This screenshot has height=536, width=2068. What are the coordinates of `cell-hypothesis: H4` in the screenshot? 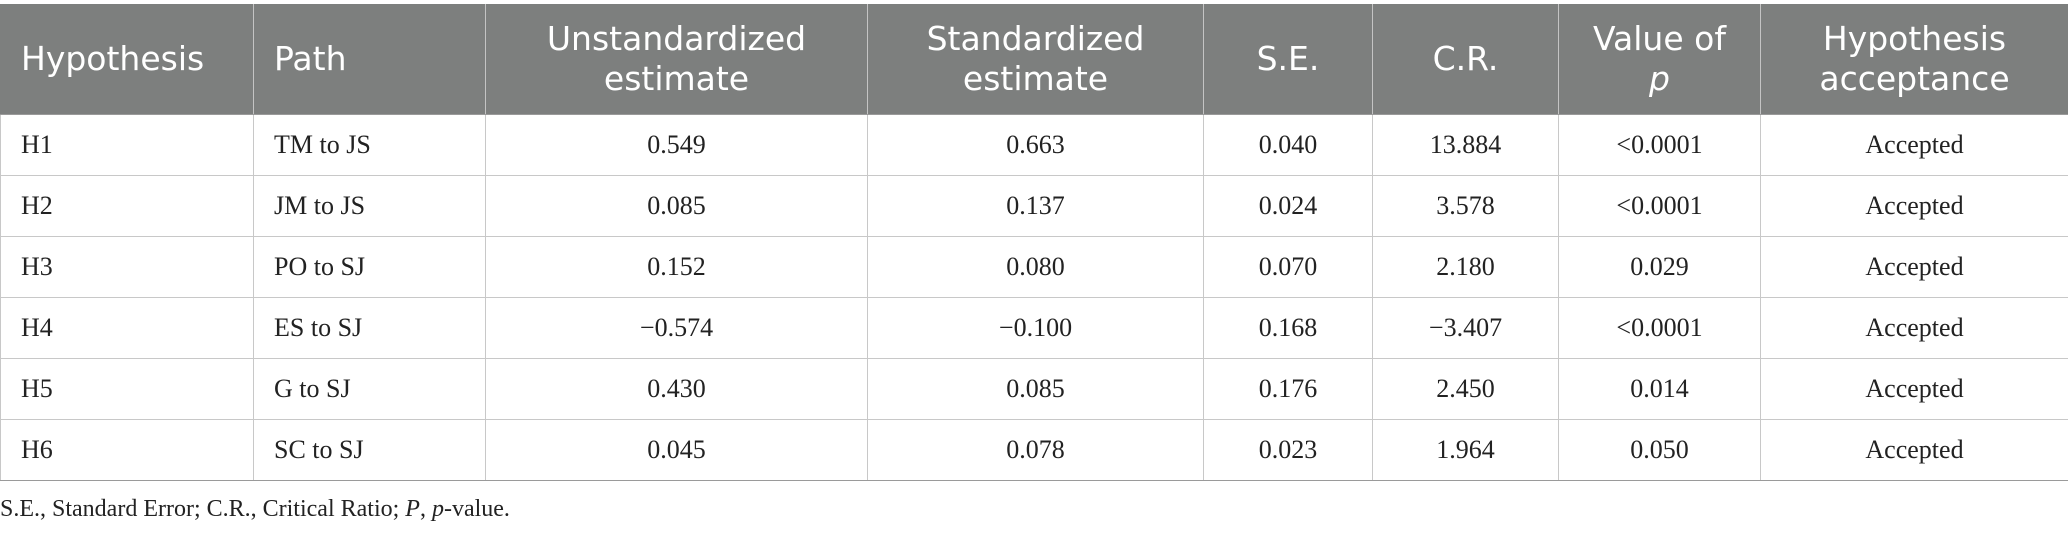 It's located at (127, 328).